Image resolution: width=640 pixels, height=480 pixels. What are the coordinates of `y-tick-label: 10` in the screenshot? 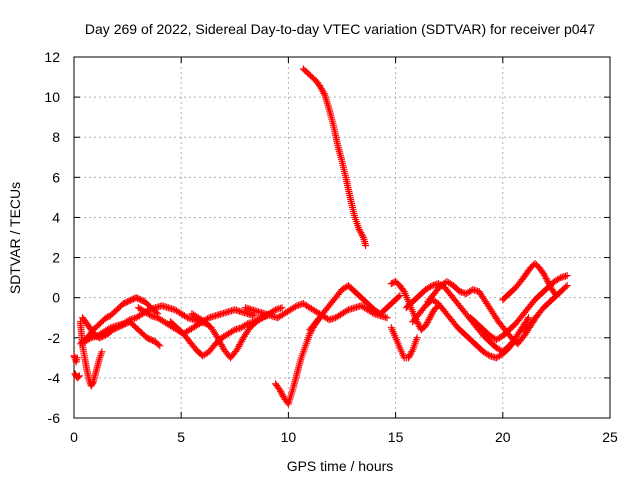 It's located at (52, 97).